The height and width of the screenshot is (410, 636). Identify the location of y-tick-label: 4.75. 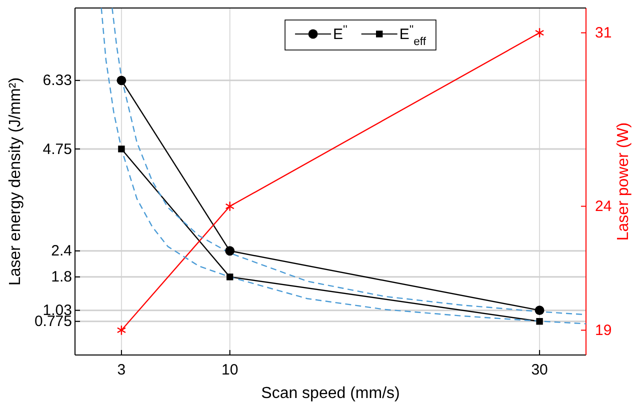
(57, 149).